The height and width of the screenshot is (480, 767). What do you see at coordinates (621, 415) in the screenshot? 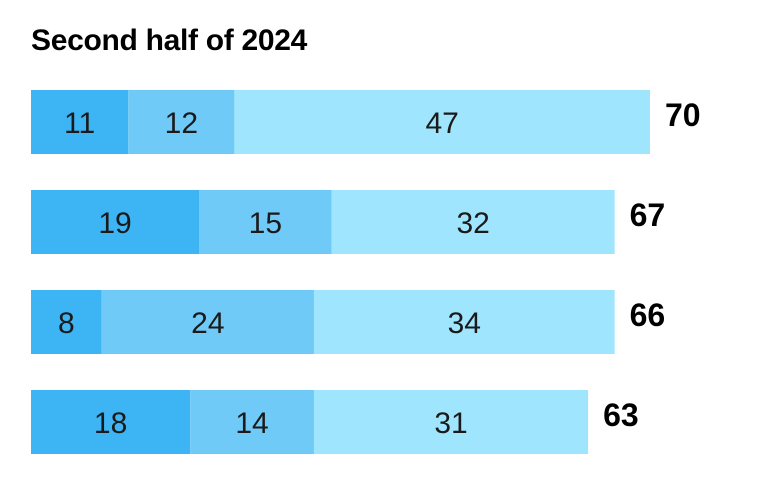
I see `total-label-r4: 63` at bounding box center [621, 415].